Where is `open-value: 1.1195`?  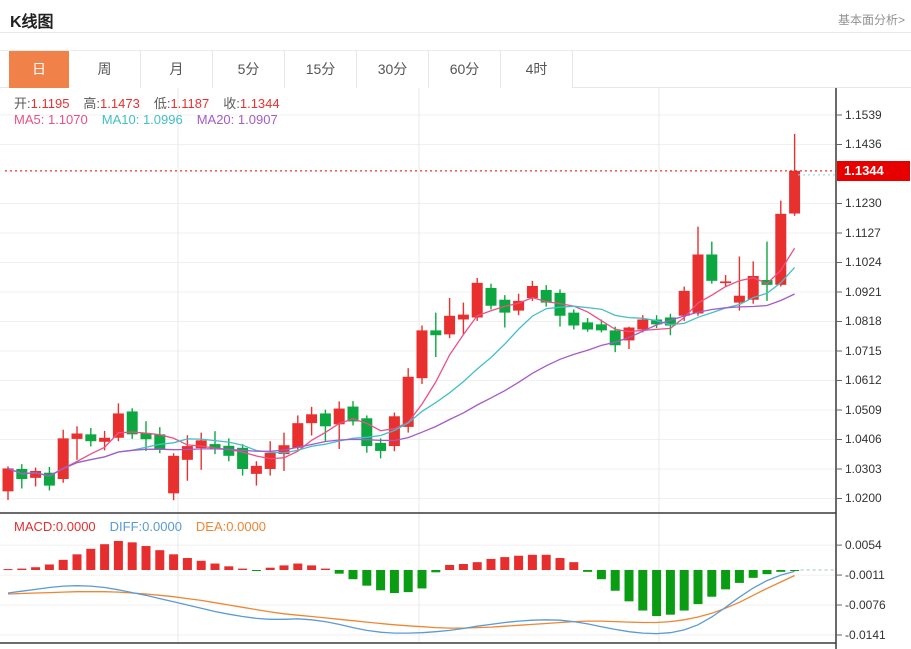
open-value: 1.1195 is located at coordinates (50, 103).